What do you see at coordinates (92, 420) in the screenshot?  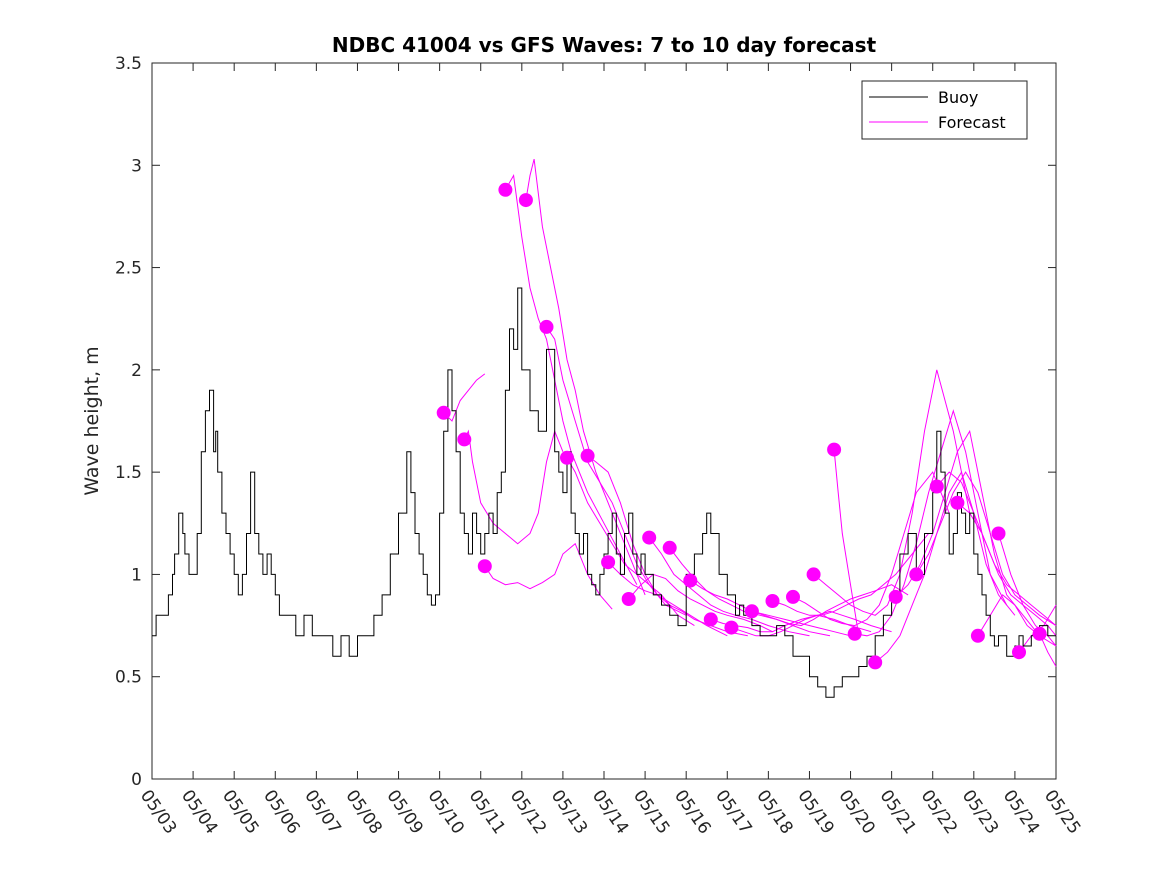 I see `y-axis-label: Wave height, m` at bounding box center [92, 420].